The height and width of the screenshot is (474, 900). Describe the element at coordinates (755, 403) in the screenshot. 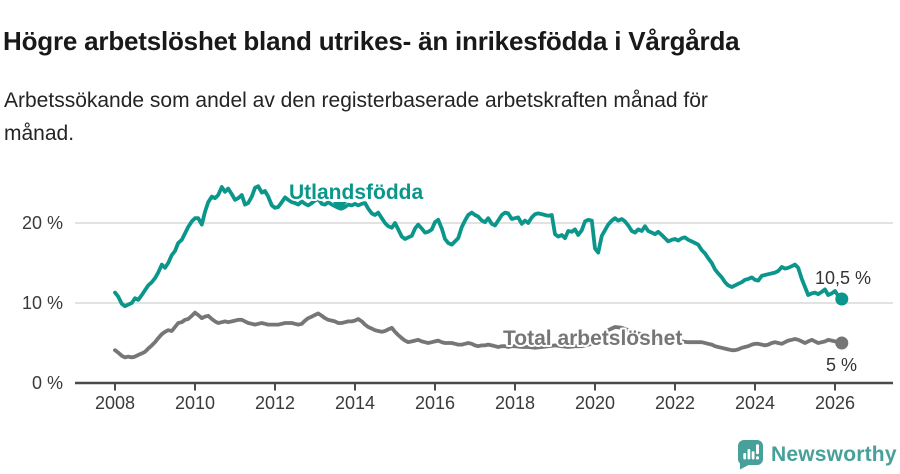

I see `x-tick-label: 2024` at that location.